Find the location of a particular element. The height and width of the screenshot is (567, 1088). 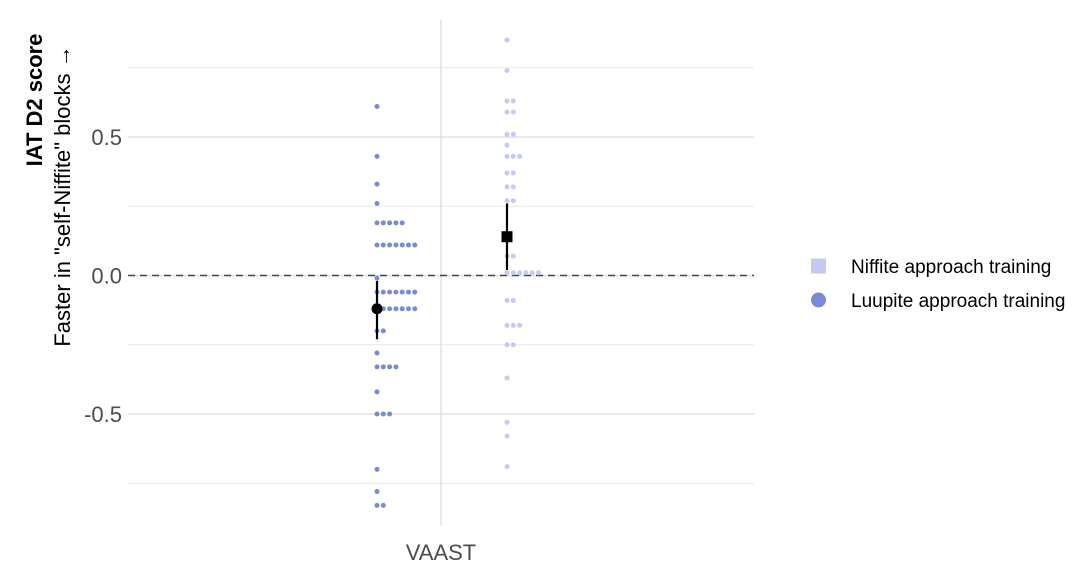

y-axis-subtitle: Faster in "self-Niffite" blocks → is located at coordinates (62, 195).